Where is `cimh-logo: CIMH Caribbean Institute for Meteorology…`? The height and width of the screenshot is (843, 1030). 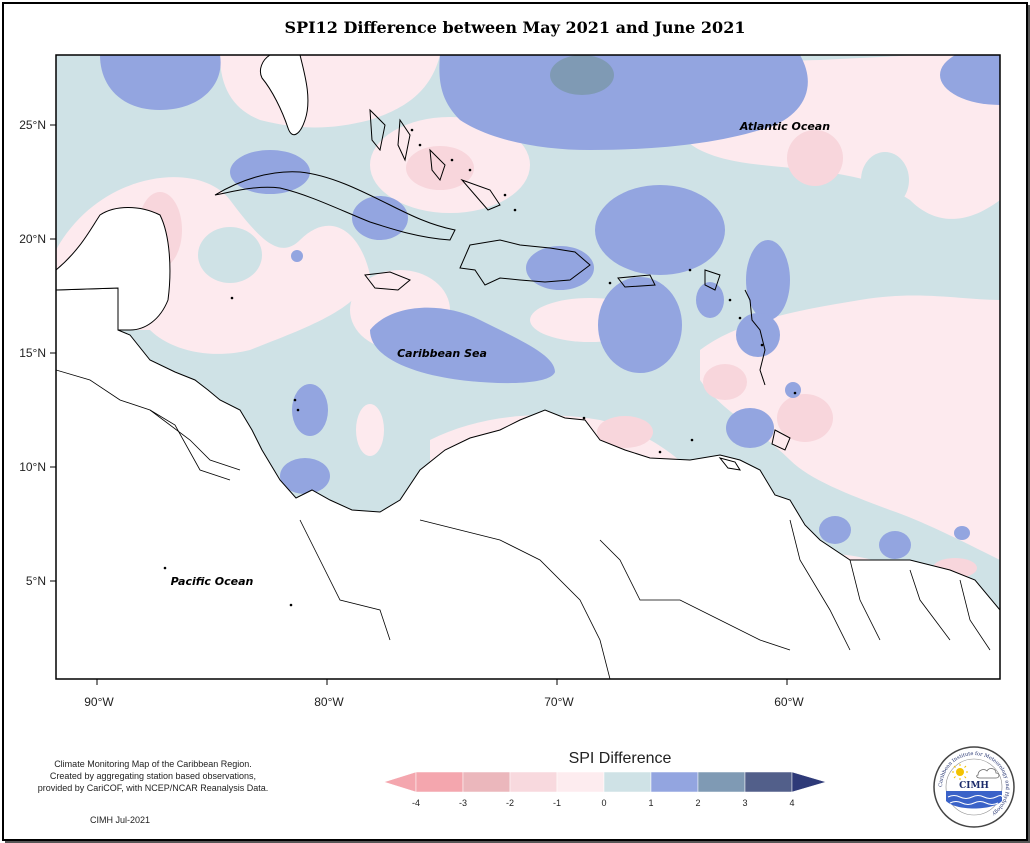
cimh-logo: CIMH Caribbean Institute for Meteorology… is located at coordinates (974, 787).